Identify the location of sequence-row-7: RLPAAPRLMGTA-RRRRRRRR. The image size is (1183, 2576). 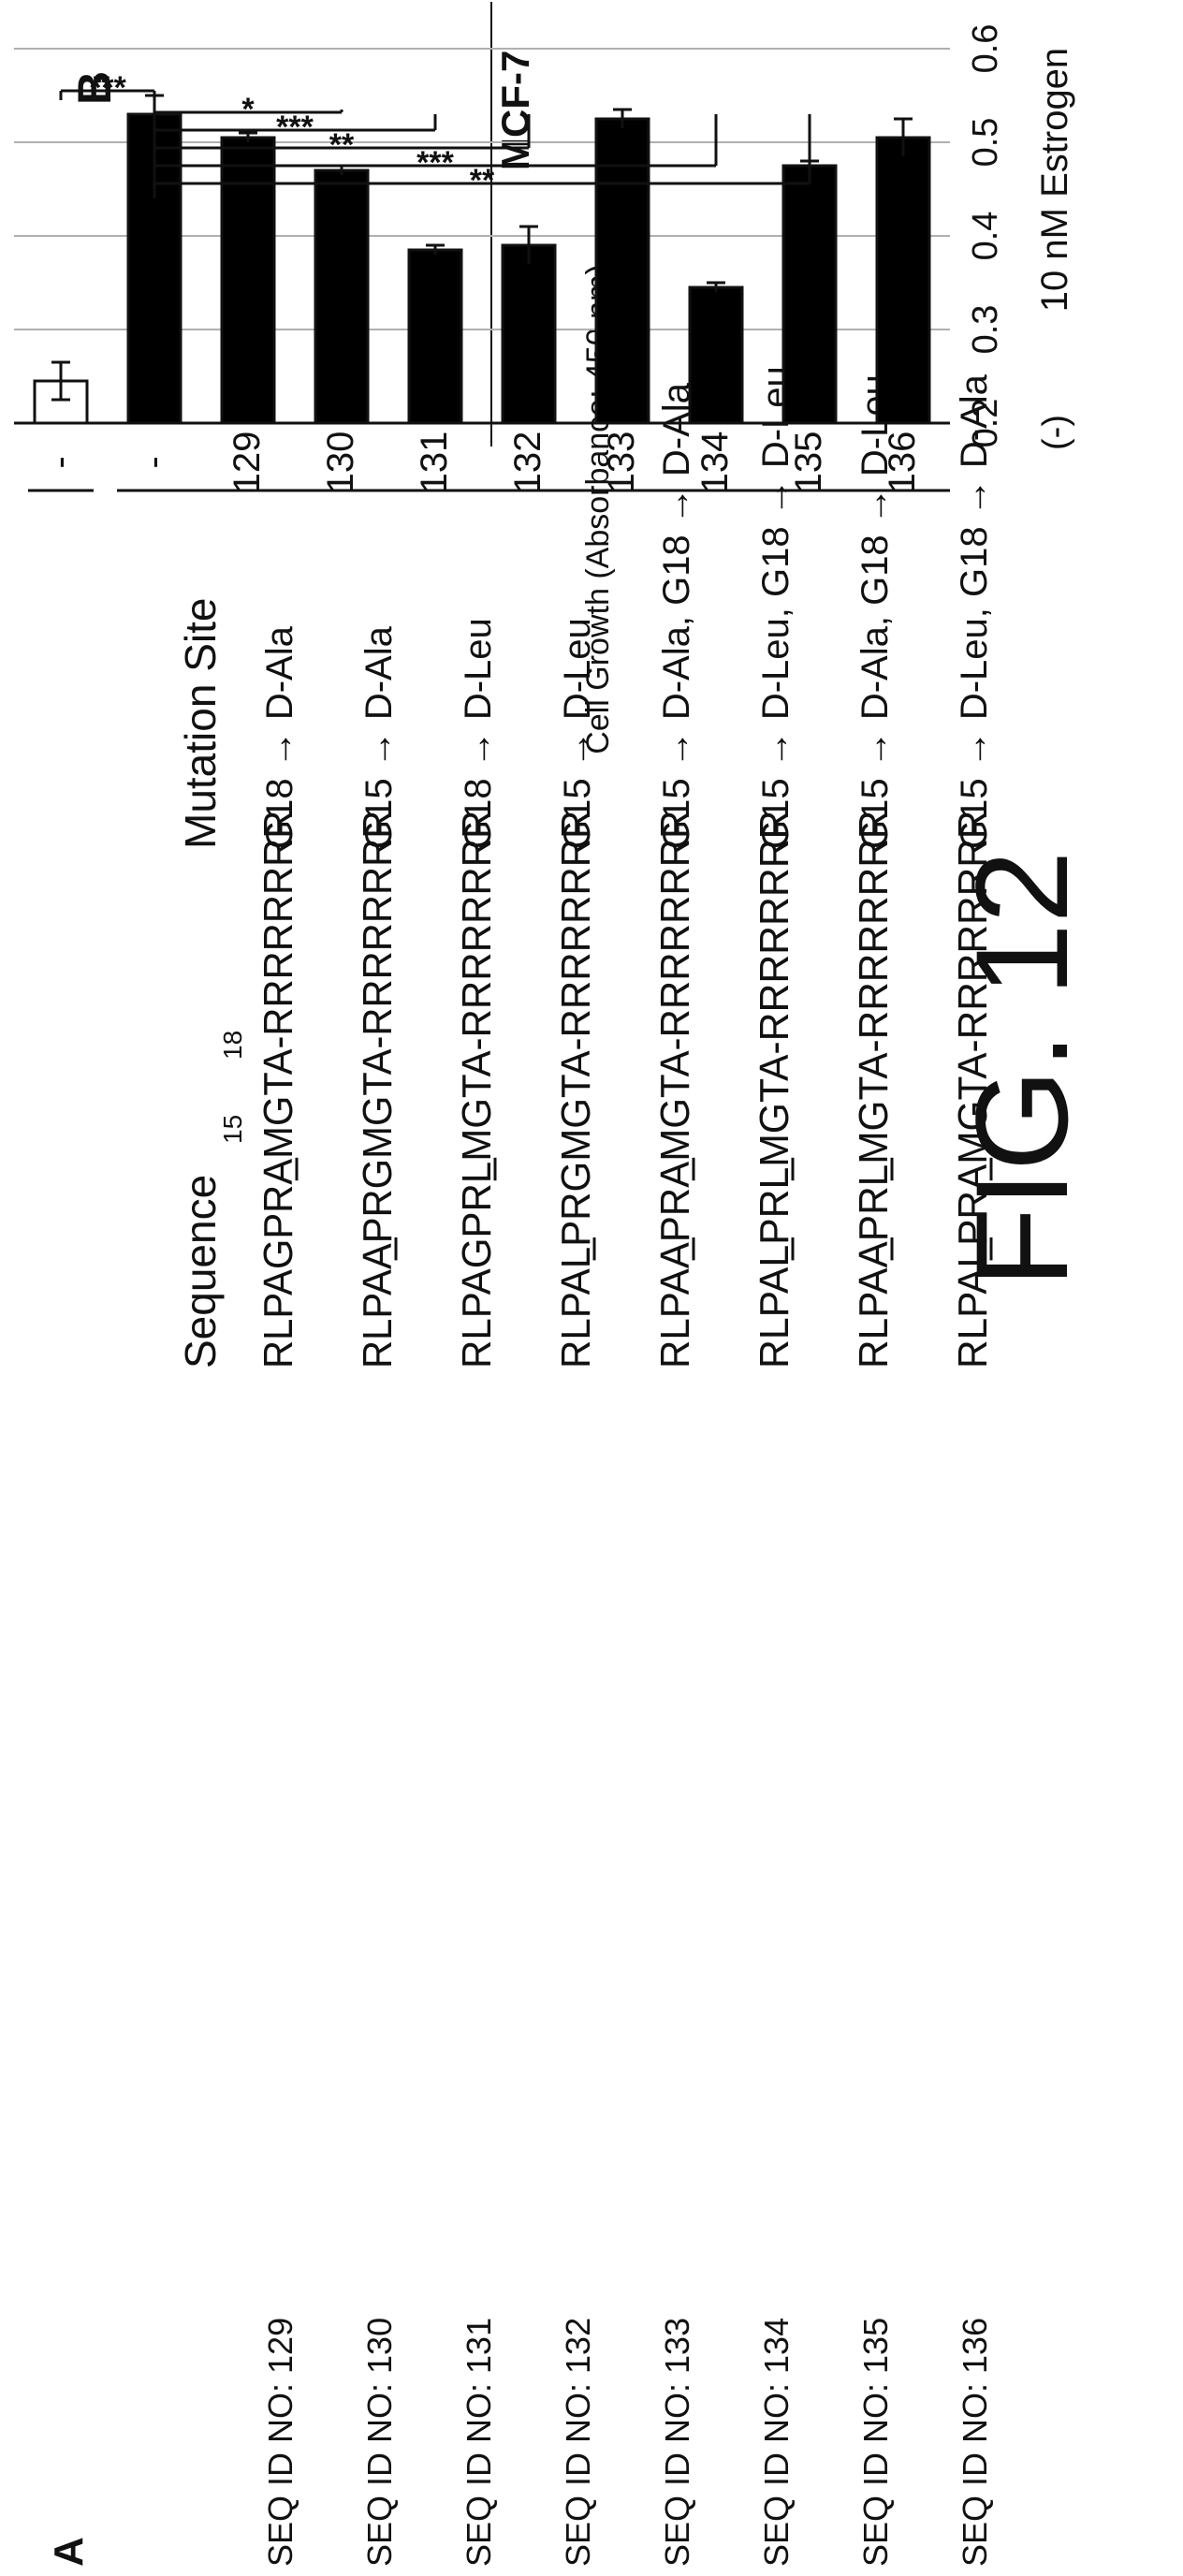
(874, 1089).